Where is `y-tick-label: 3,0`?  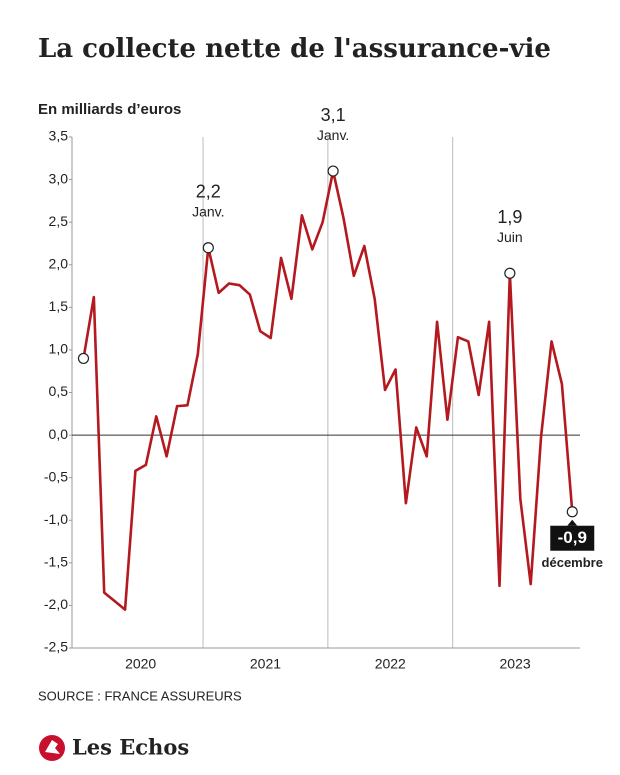 y-tick-label: 3,0 is located at coordinates (59, 178).